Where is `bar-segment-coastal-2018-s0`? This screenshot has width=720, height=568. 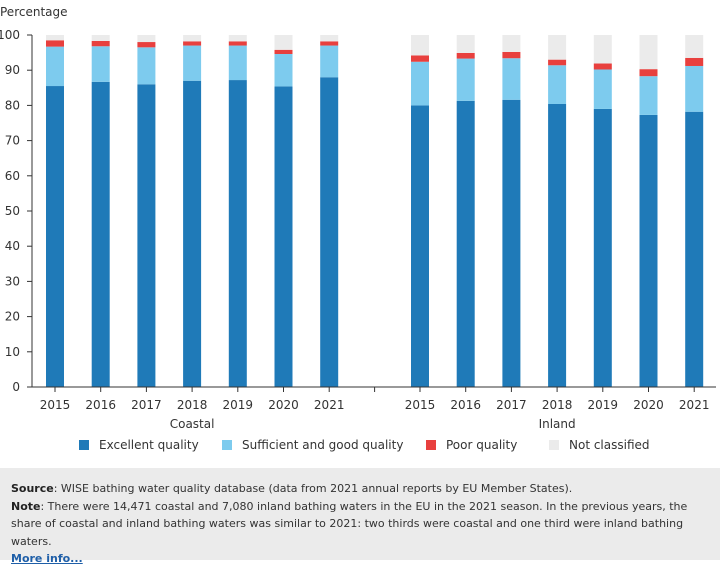 bar-segment-coastal-2018-s0 is located at coordinates (192, 233).